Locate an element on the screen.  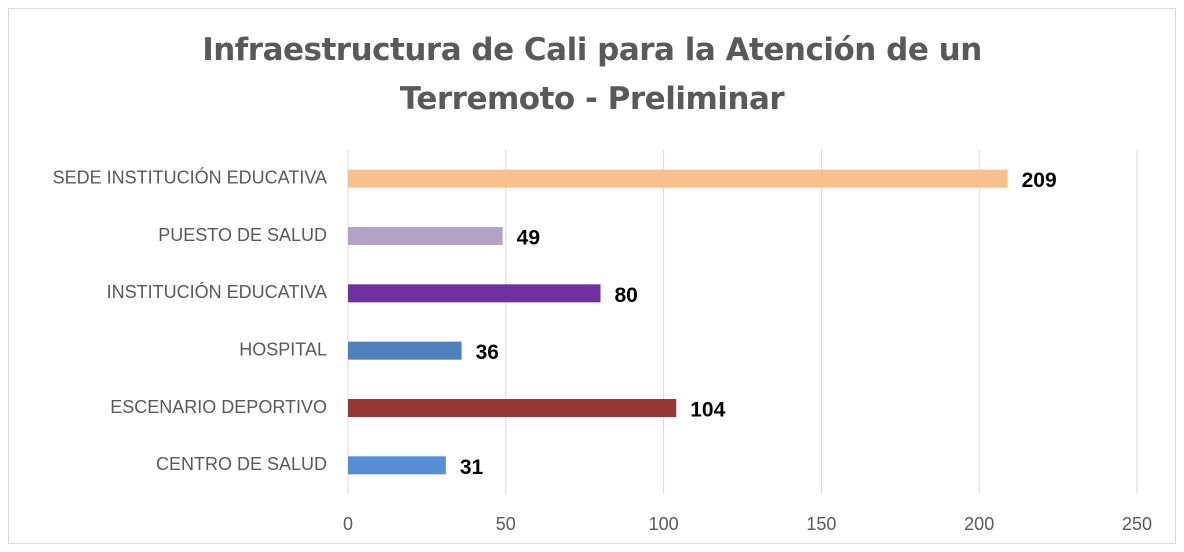
x-tick-label: 0 is located at coordinates (348, 524).